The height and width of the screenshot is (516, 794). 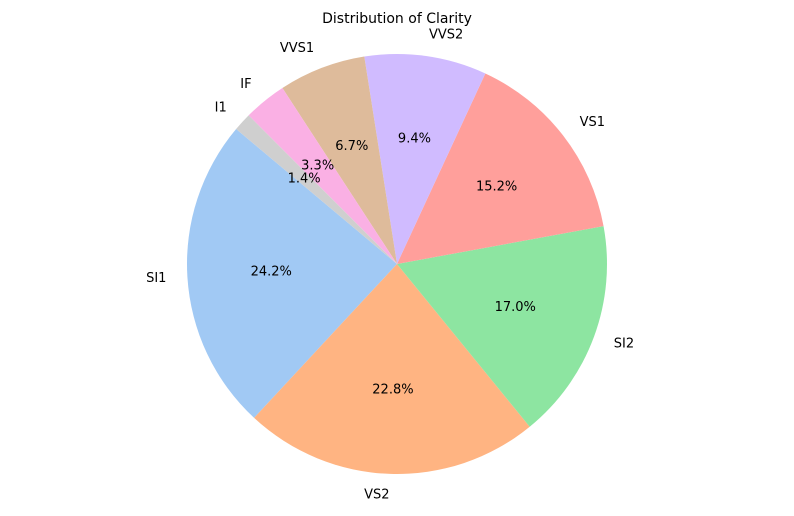 What do you see at coordinates (397, 19) in the screenshot?
I see `chart-title: Distribution of Clarity` at bounding box center [397, 19].